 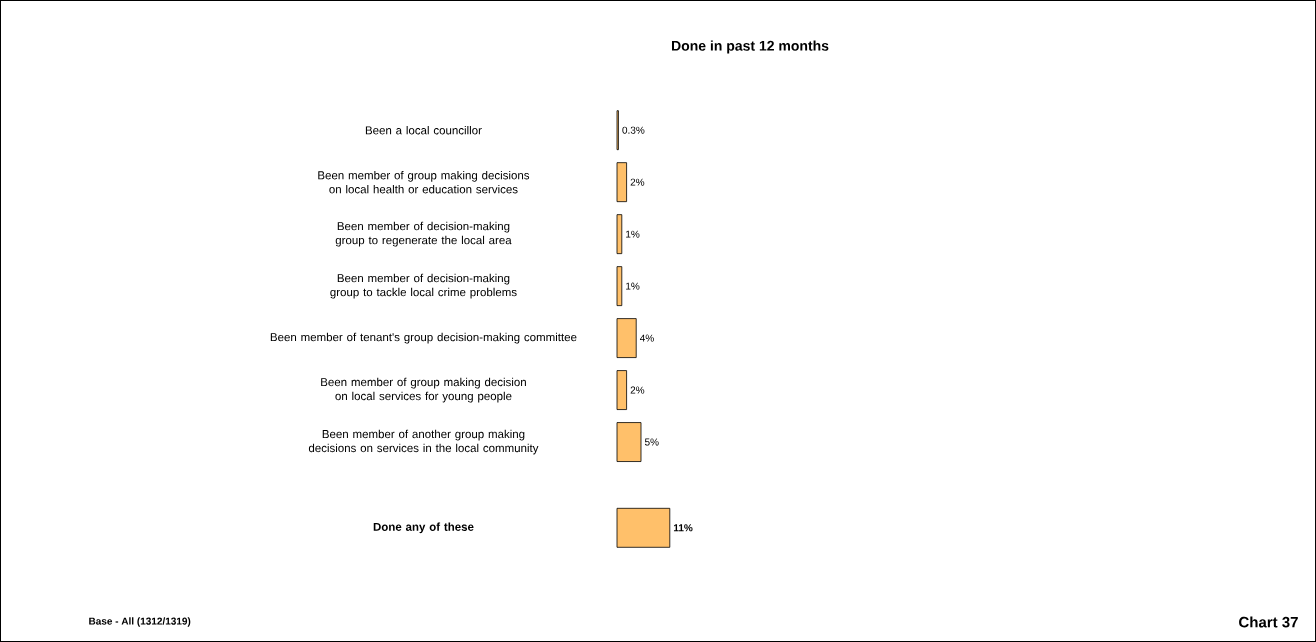 What do you see at coordinates (140, 622) in the screenshot?
I see `text: Base - All (1312/1319)` at bounding box center [140, 622].